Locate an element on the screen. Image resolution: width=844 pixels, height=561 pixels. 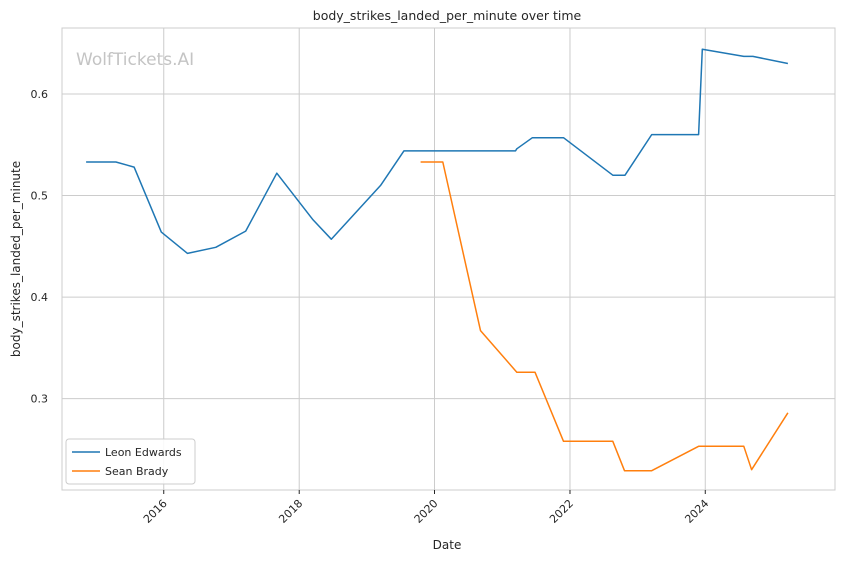
y-tick-label: 0.3 is located at coordinates (40, 399).